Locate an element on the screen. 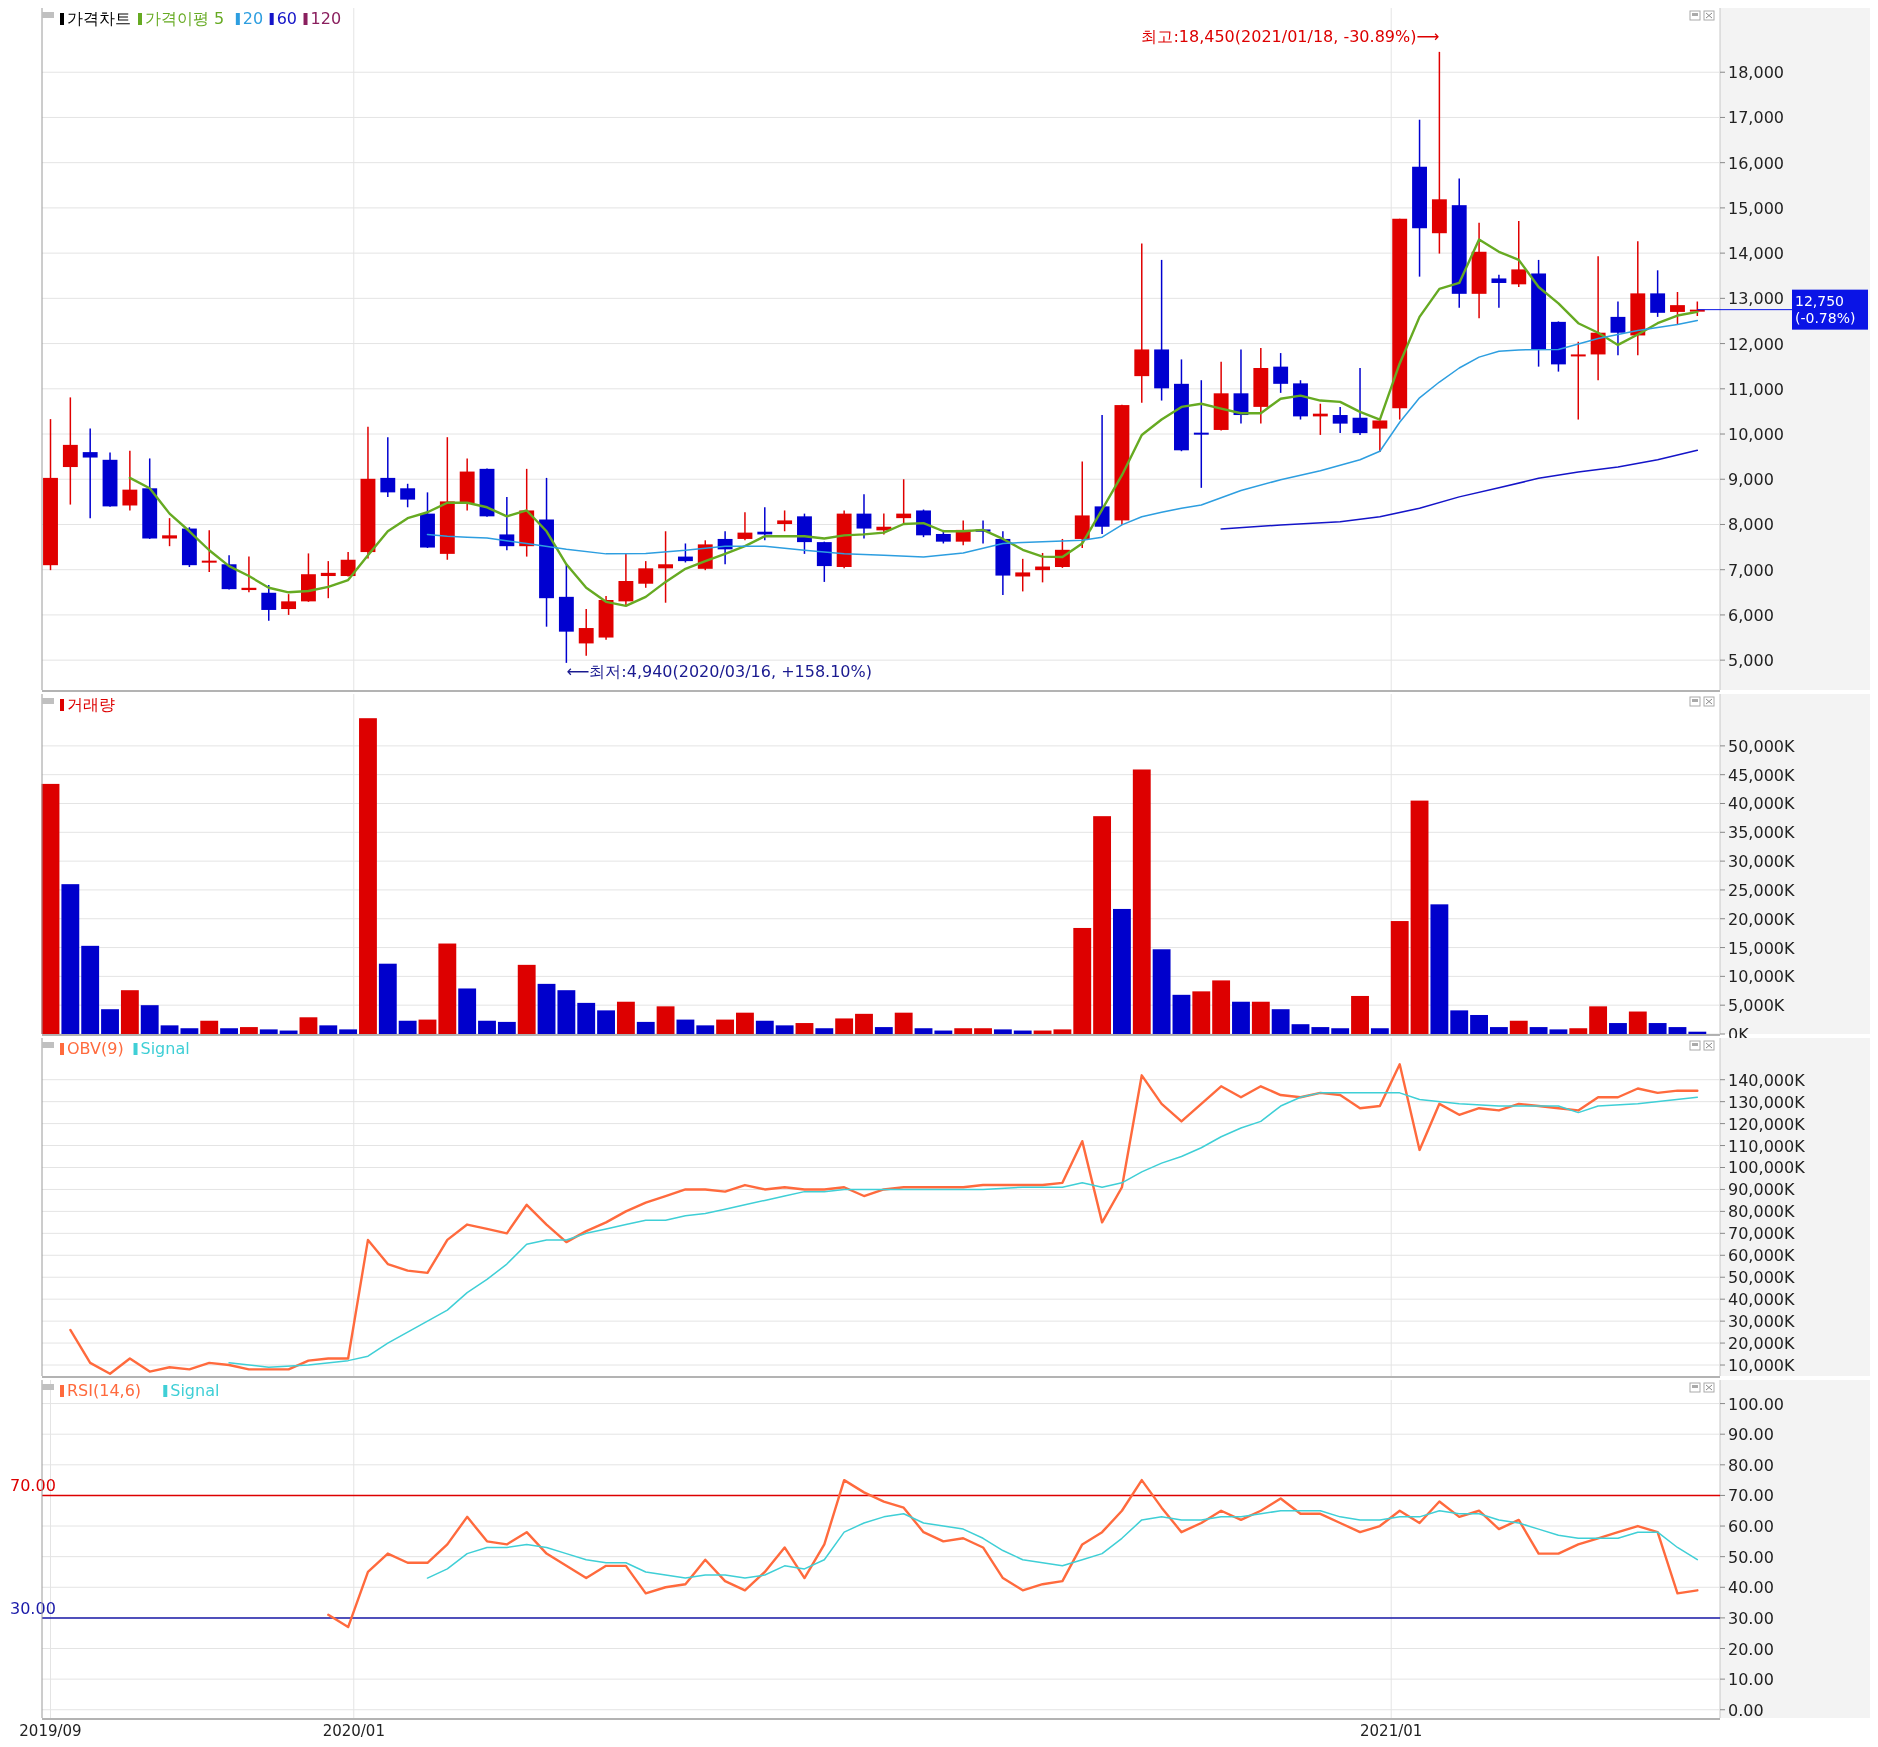  y-tick-label: 11,000 is located at coordinates (1756, 389).